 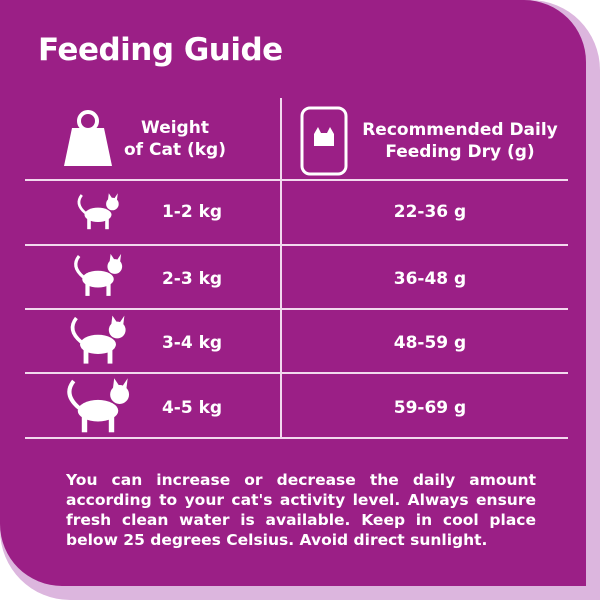 I want to click on header-line: Feeding Dry (g), so click(x=460, y=152).